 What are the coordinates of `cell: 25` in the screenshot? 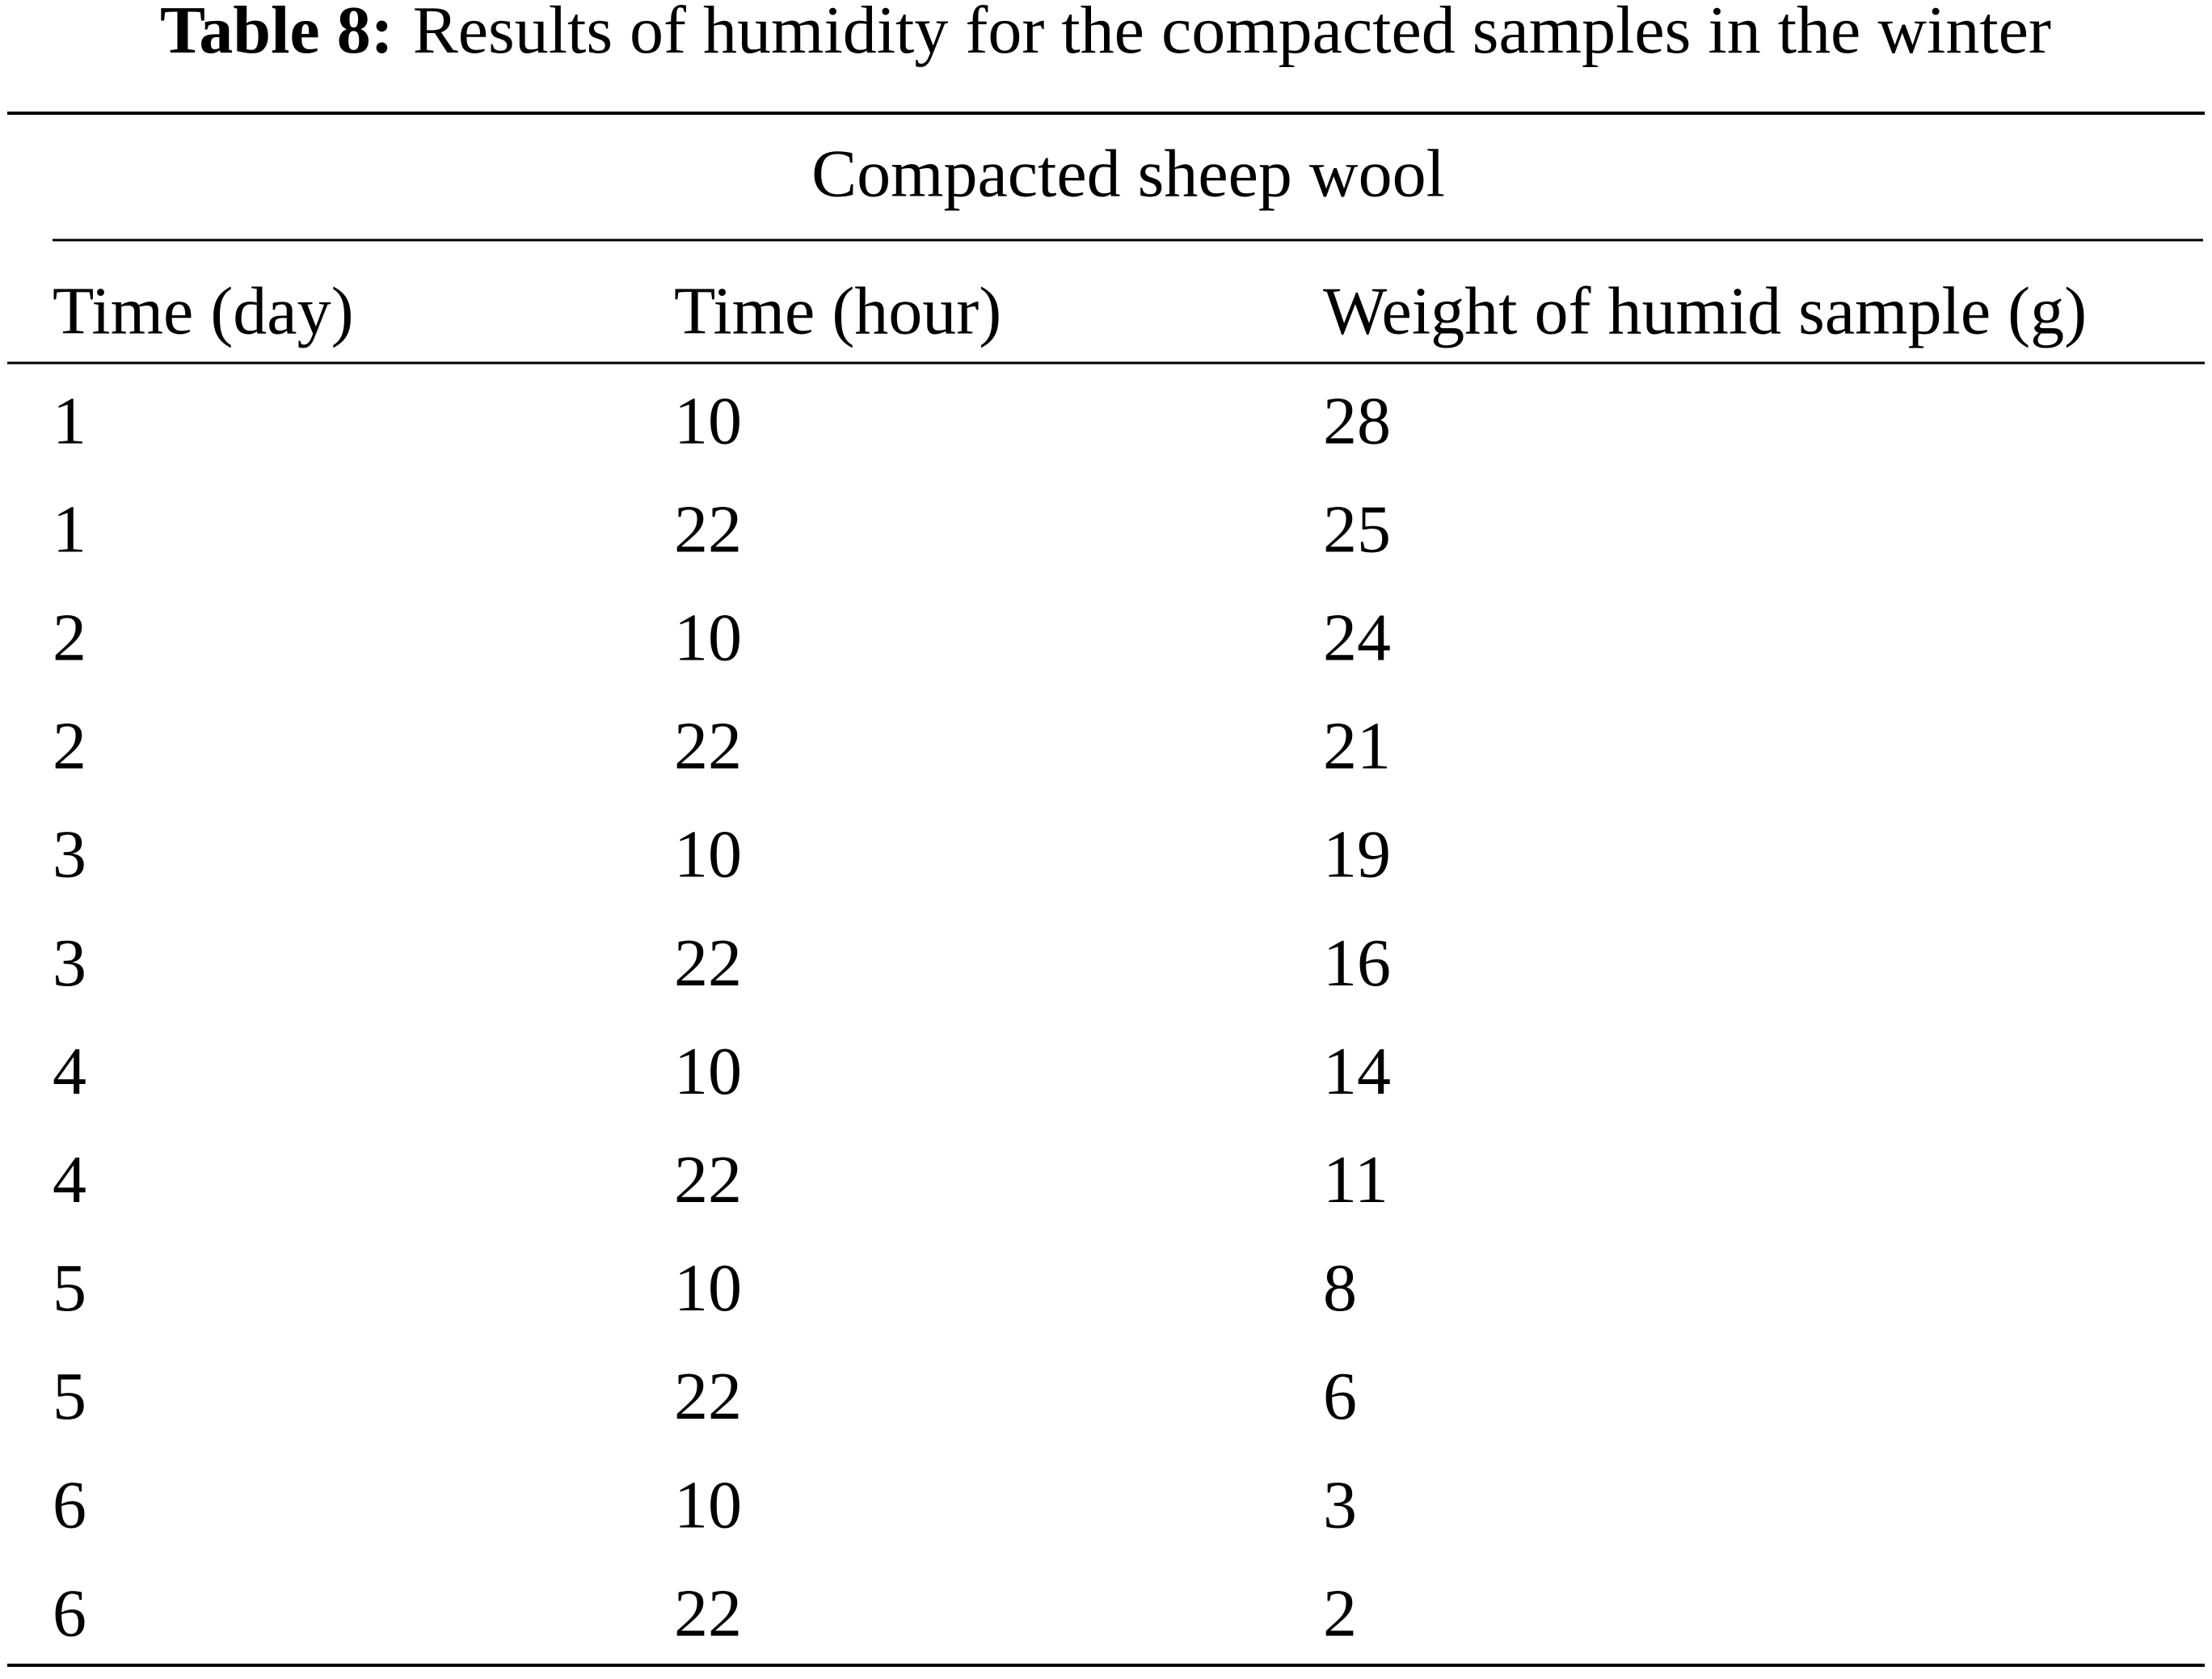 It's located at (1357, 529).